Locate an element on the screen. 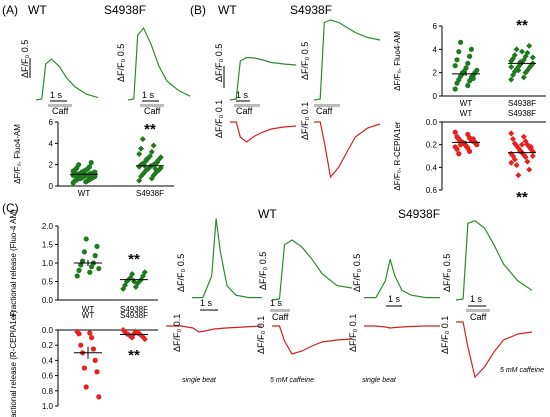  y-tick-label: 1.5 is located at coordinates (48, 245).